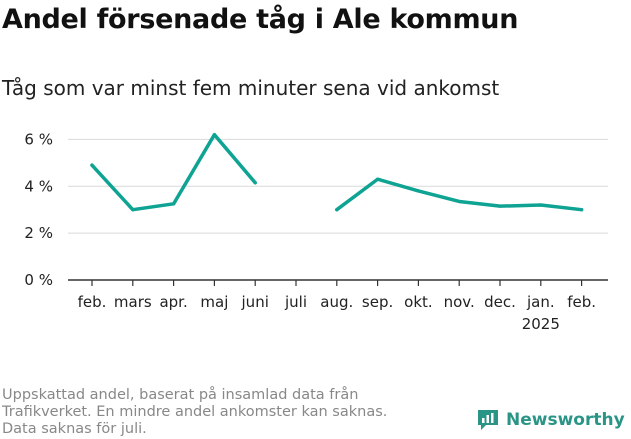 Image resolution: width=631 pixels, height=439 pixels. Describe the element at coordinates (377, 302) in the screenshot. I see `x-tick-label: sep.` at that location.